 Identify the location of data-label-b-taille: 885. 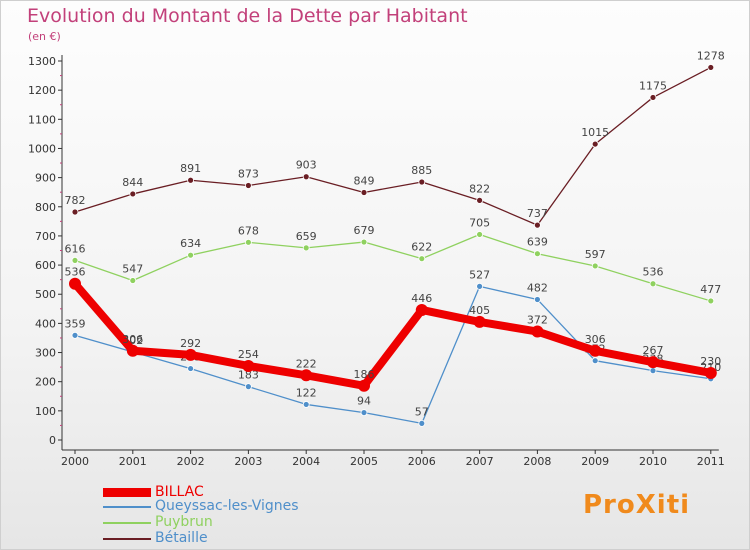
(421, 170).